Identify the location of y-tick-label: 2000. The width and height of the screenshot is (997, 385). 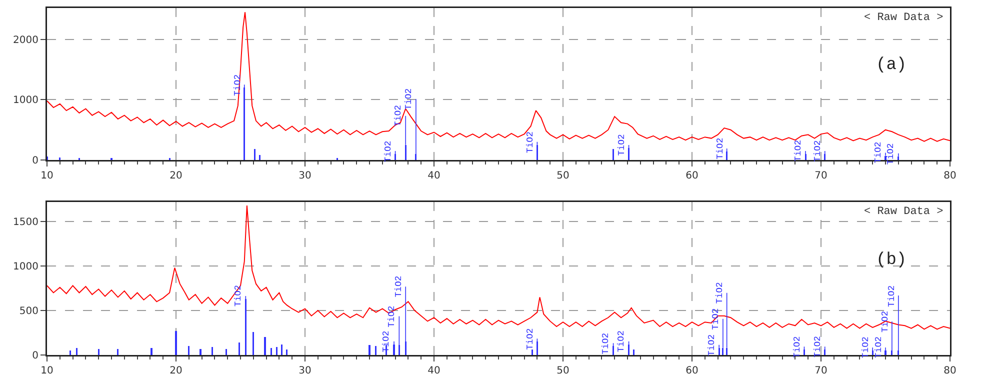
(25, 40).